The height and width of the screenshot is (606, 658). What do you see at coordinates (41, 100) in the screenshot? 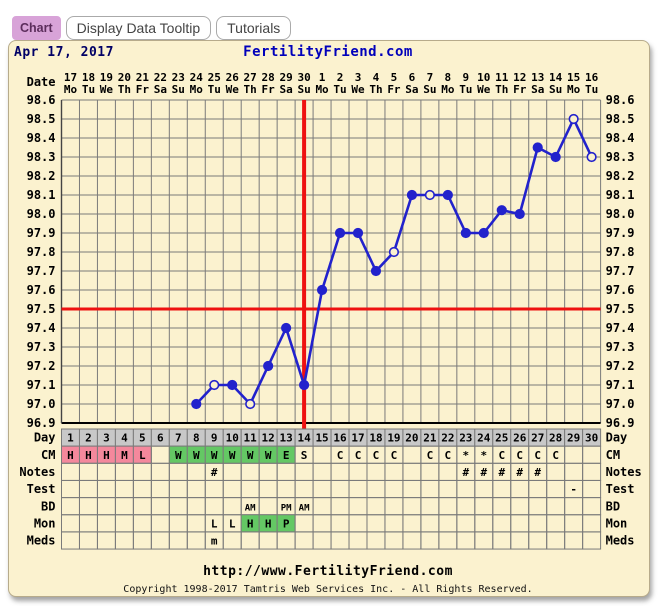
I see `y-tick-left: 98.6` at bounding box center [41, 100].